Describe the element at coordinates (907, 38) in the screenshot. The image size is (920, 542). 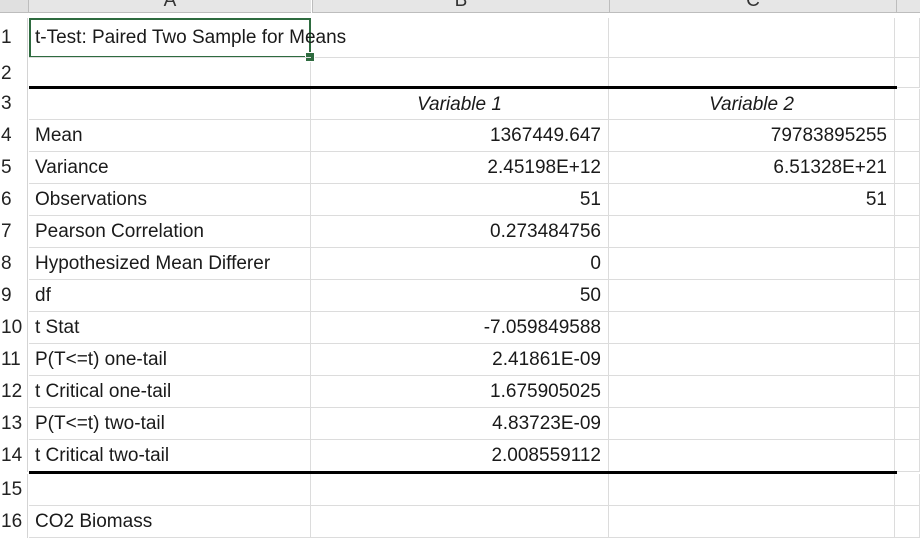
I see `cell-d1` at that location.